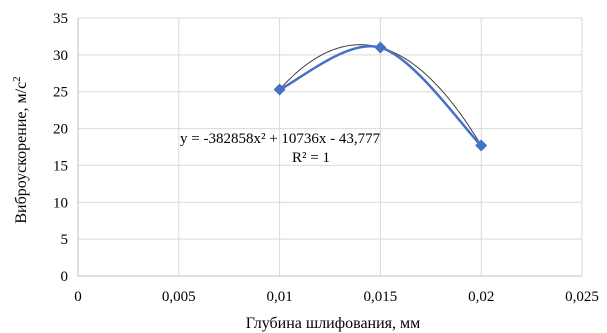  What do you see at coordinates (60, 130) in the screenshot?
I see `y-tick-label: 20` at bounding box center [60, 130].